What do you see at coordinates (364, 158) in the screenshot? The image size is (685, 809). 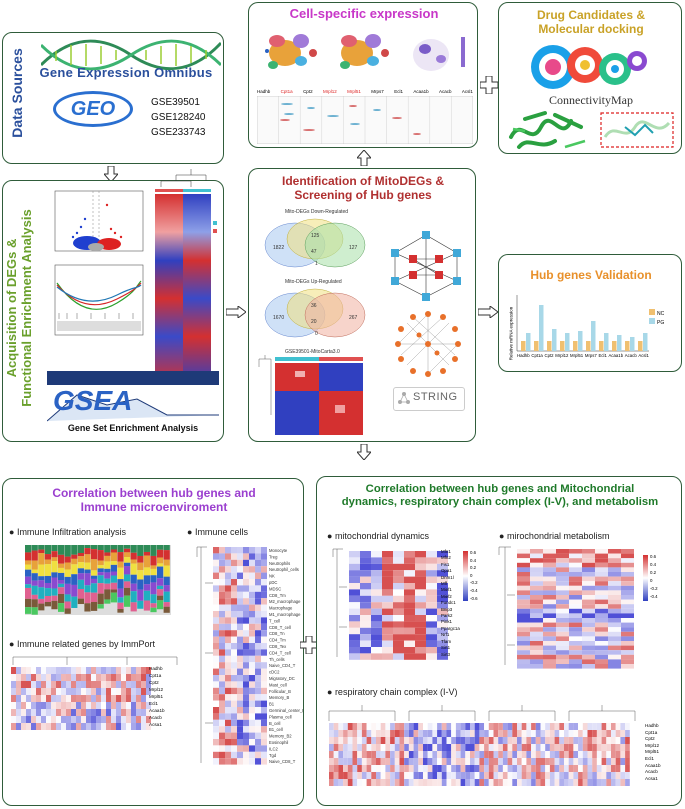 I see `arrow-up-icon` at bounding box center [364, 158].